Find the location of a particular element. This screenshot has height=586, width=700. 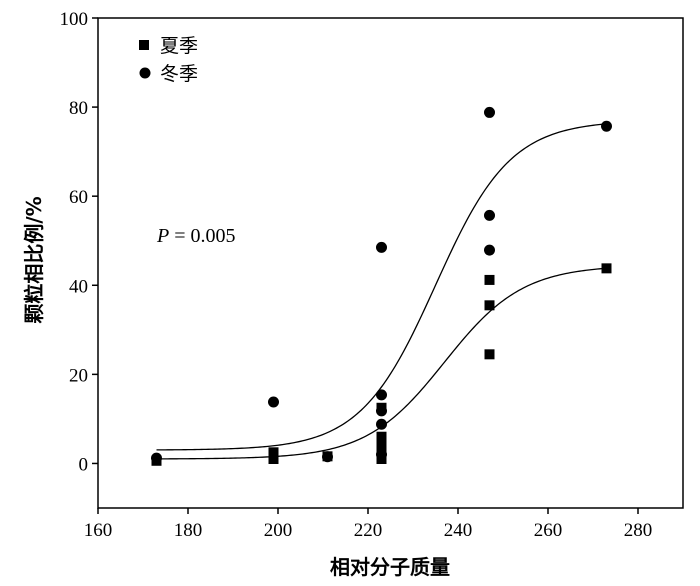

p-value-text: = 0.005 is located at coordinates (202, 236).